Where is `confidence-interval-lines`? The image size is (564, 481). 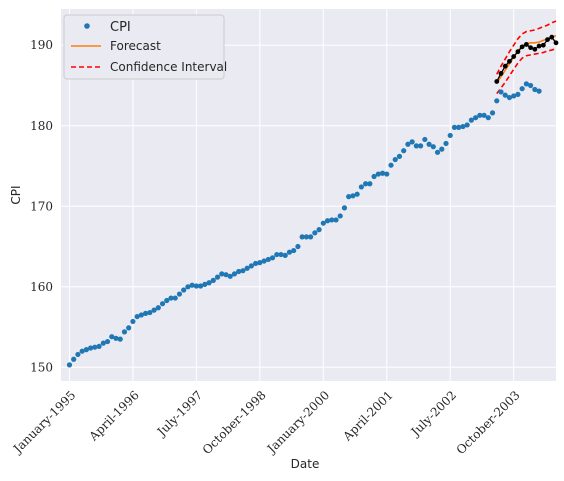
confidence-interval-lines is located at coordinates (526, 57).